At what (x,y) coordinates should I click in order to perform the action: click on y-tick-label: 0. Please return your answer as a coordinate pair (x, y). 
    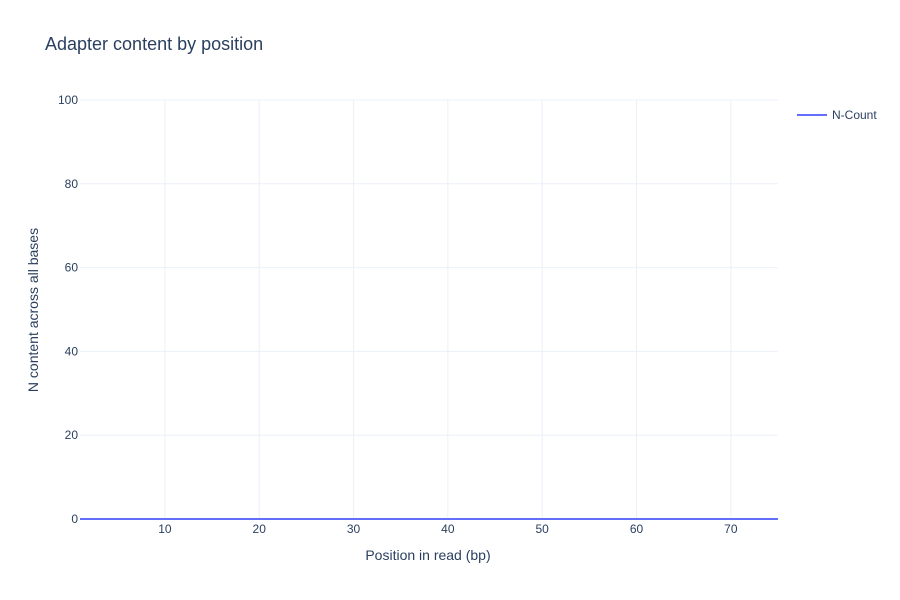
    Looking at the image, I should click on (74, 519).